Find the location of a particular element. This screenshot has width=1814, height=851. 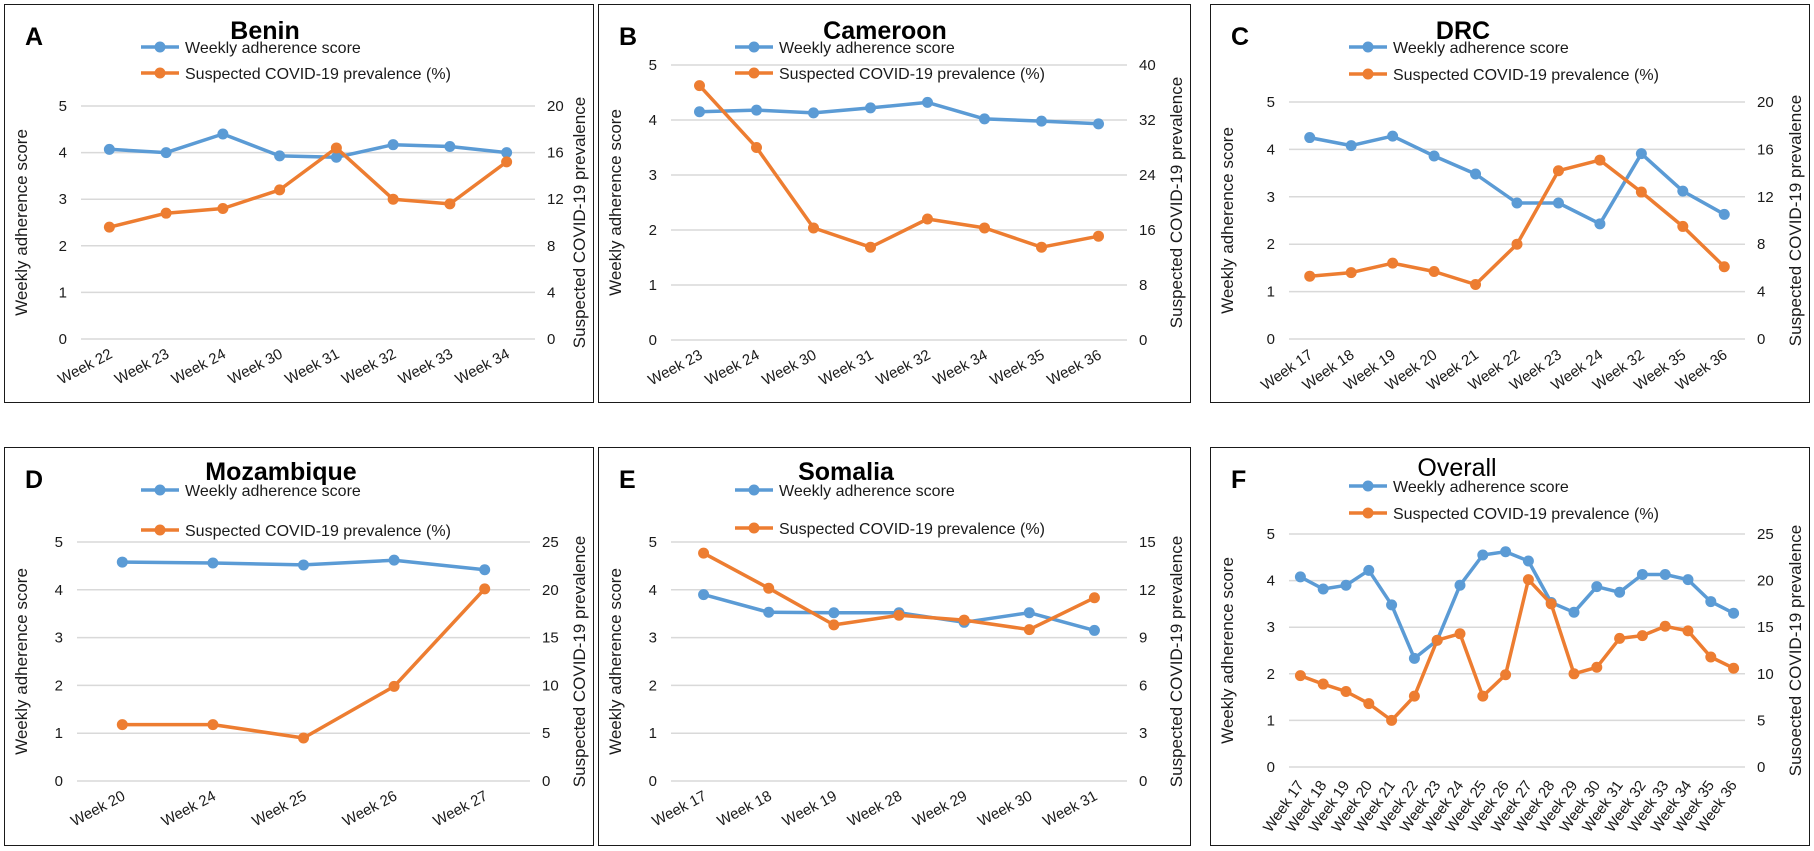

y-right-axis-label: Susoected COVID-19 prevalence is located at coordinates (1795, 650).